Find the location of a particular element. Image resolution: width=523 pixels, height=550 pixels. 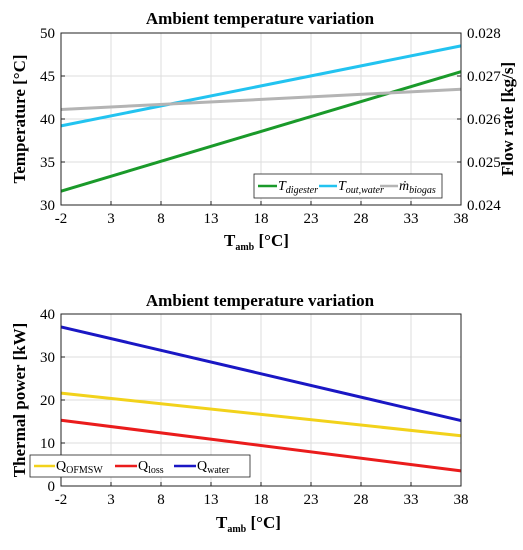

legend: QOFMSW Qloss Qwater is located at coordinates (140, 466).